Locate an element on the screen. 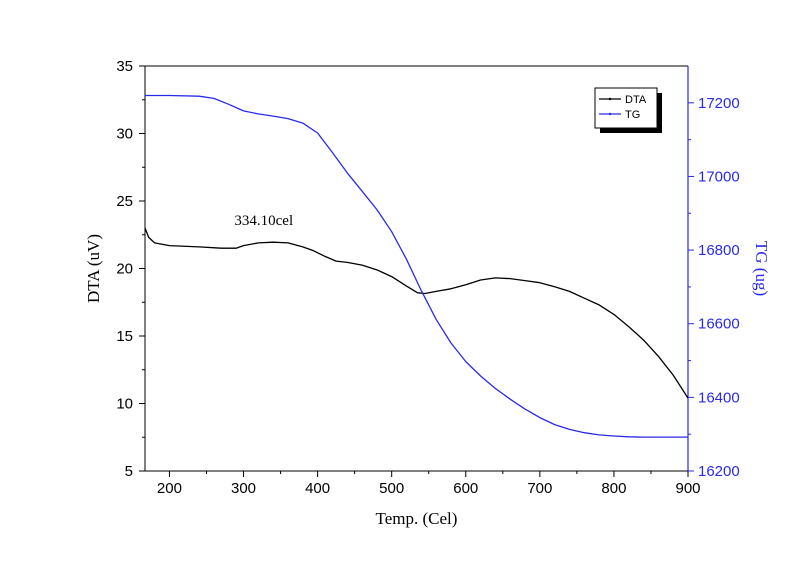 The height and width of the screenshot is (564, 800). y-left-tick-label: 15 is located at coordinates (124, 336).